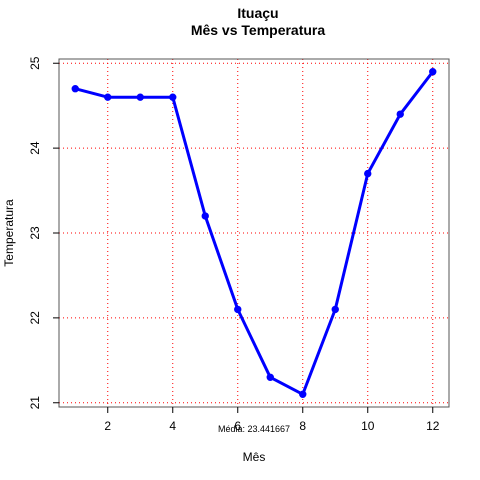 Image resolution: width=480 pixels, height=480 pixels. What do you see at coordinates (43, 232) in the screenshot?
I see `y-axis: 21 22 23 24 25` at bounding box center [43, 232].